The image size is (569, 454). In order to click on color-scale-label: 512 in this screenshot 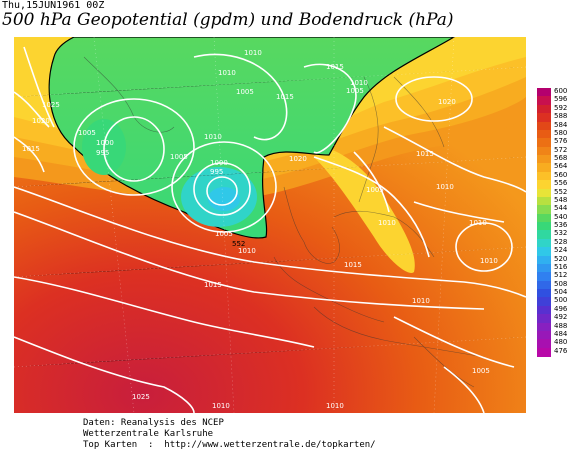, I will do `click(561, 275)`.